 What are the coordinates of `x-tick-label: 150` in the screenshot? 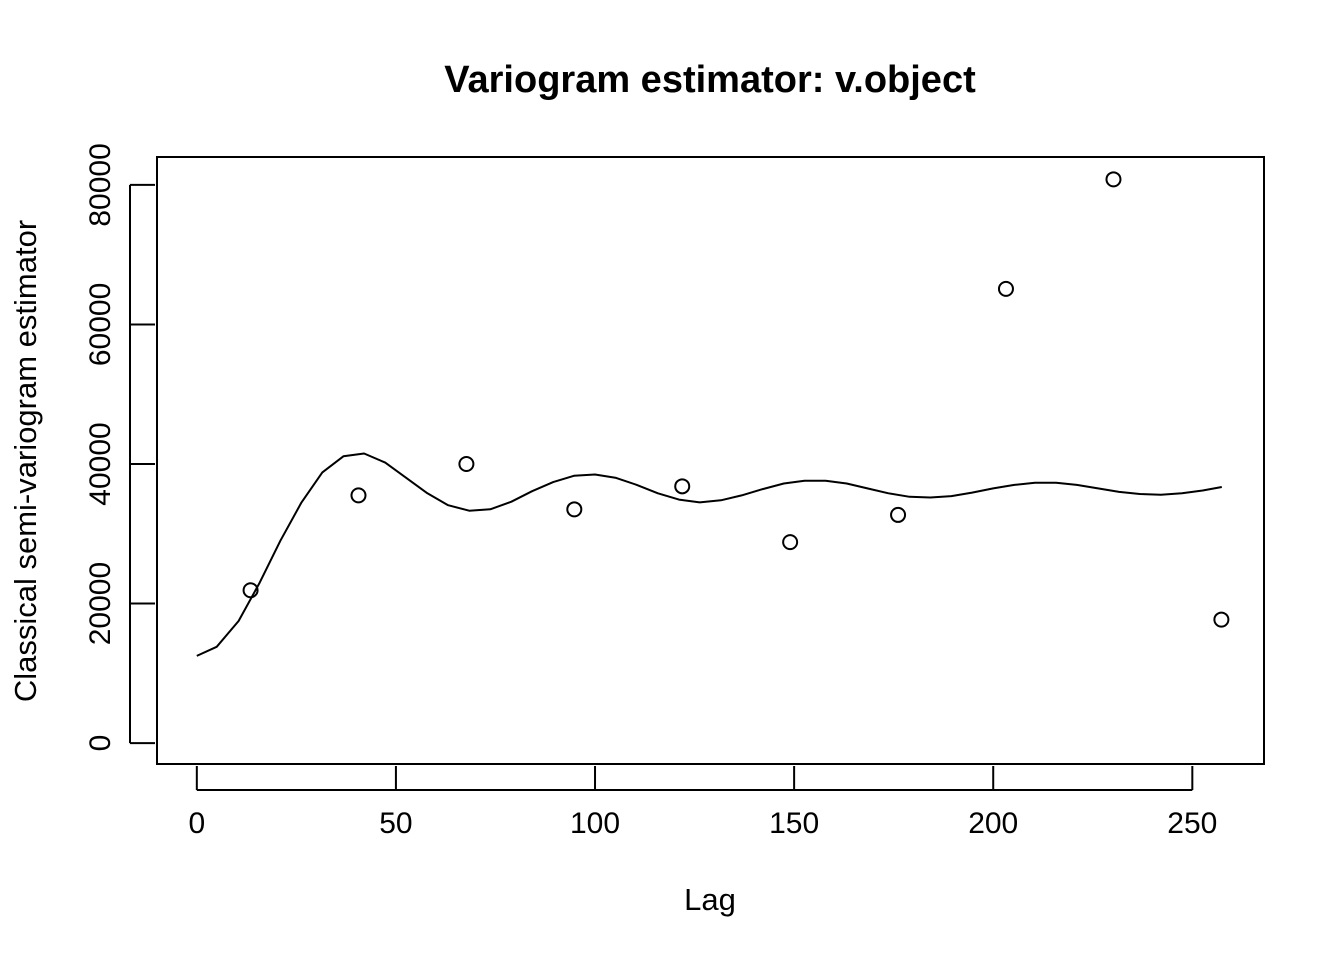 It's located at (794, 823).